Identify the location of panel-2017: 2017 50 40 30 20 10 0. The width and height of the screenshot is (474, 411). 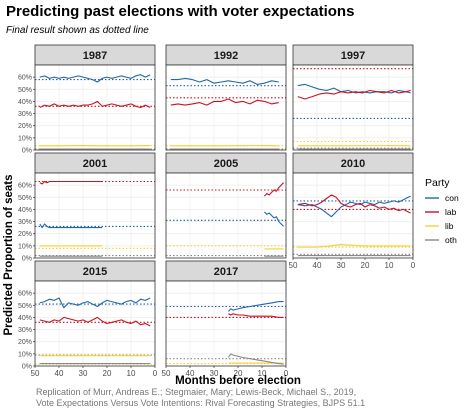
(225, 319).